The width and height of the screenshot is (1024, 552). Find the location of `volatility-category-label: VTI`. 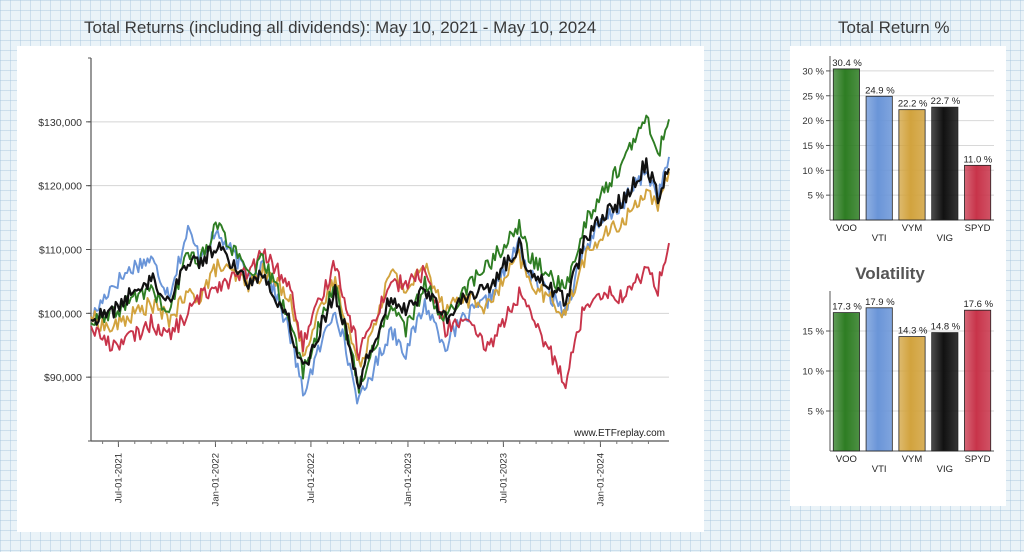

volatility-category-label: VTI is located at coordinates (879, 469).